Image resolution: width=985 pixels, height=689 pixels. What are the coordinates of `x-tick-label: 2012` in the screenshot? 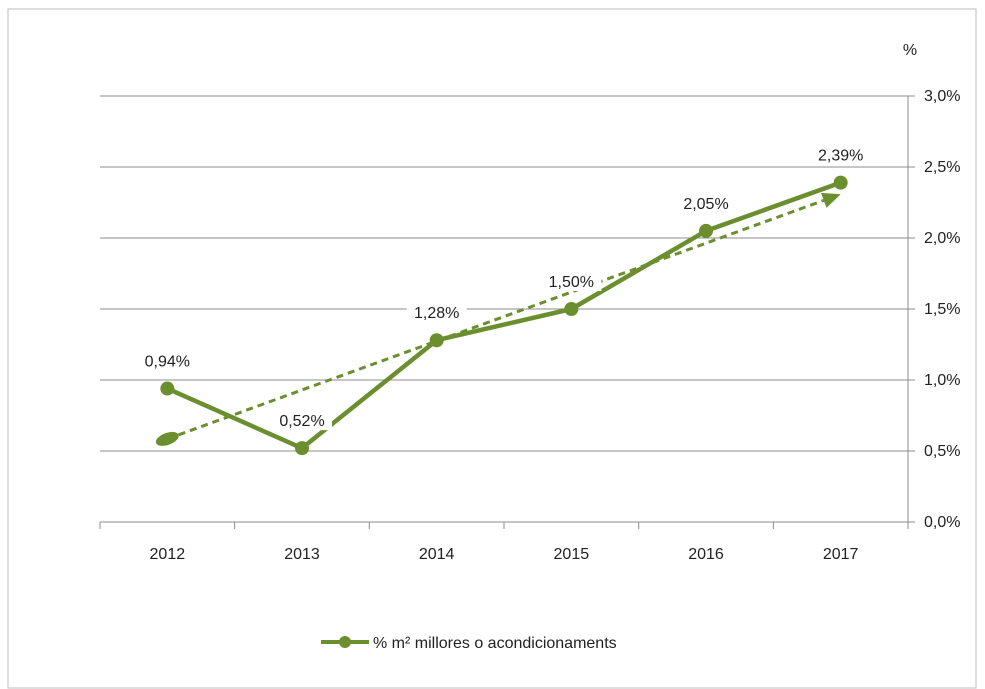 It's located at (168, 554).